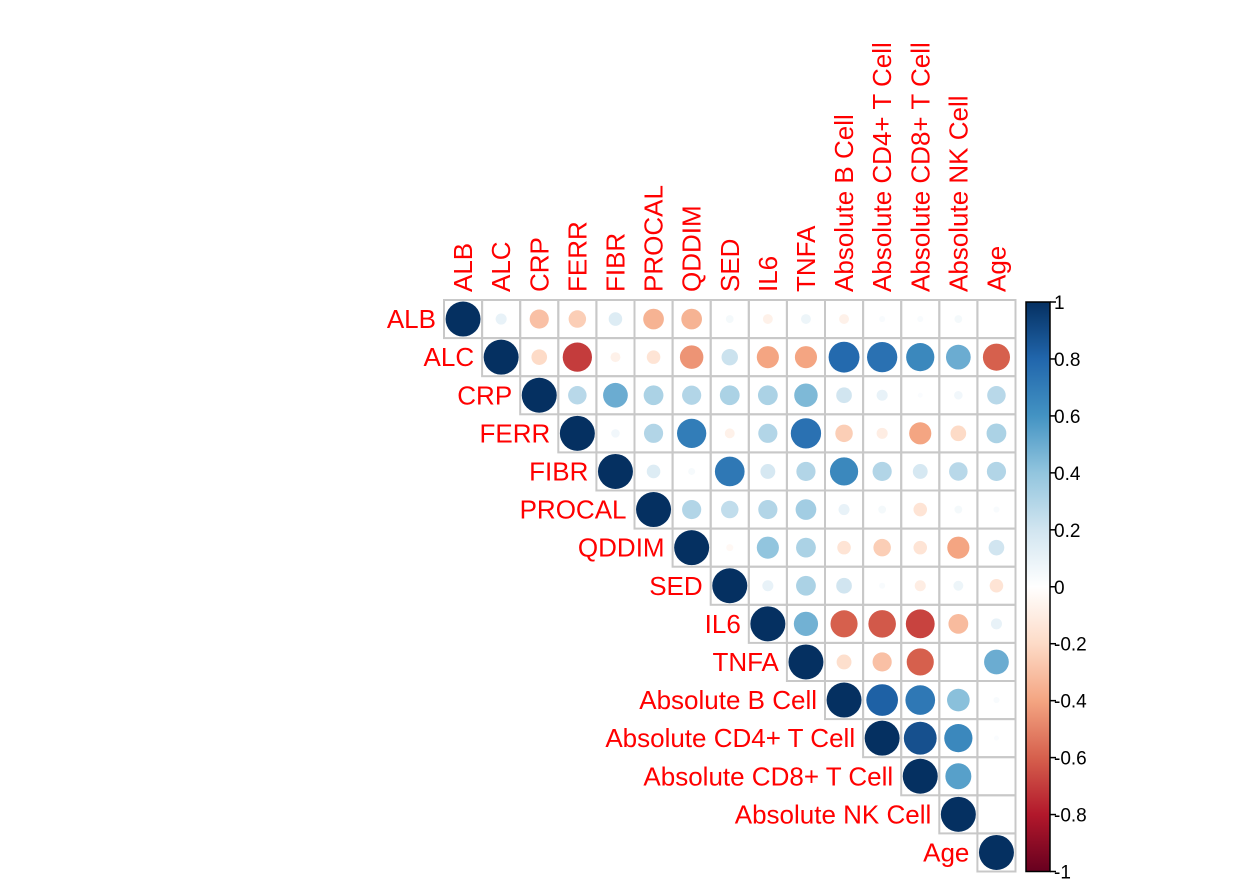  Describe the element at coordinates (958, 433) in the screenshot. I see `corr-circle-ferr-absolute-nk-cell` at that location.